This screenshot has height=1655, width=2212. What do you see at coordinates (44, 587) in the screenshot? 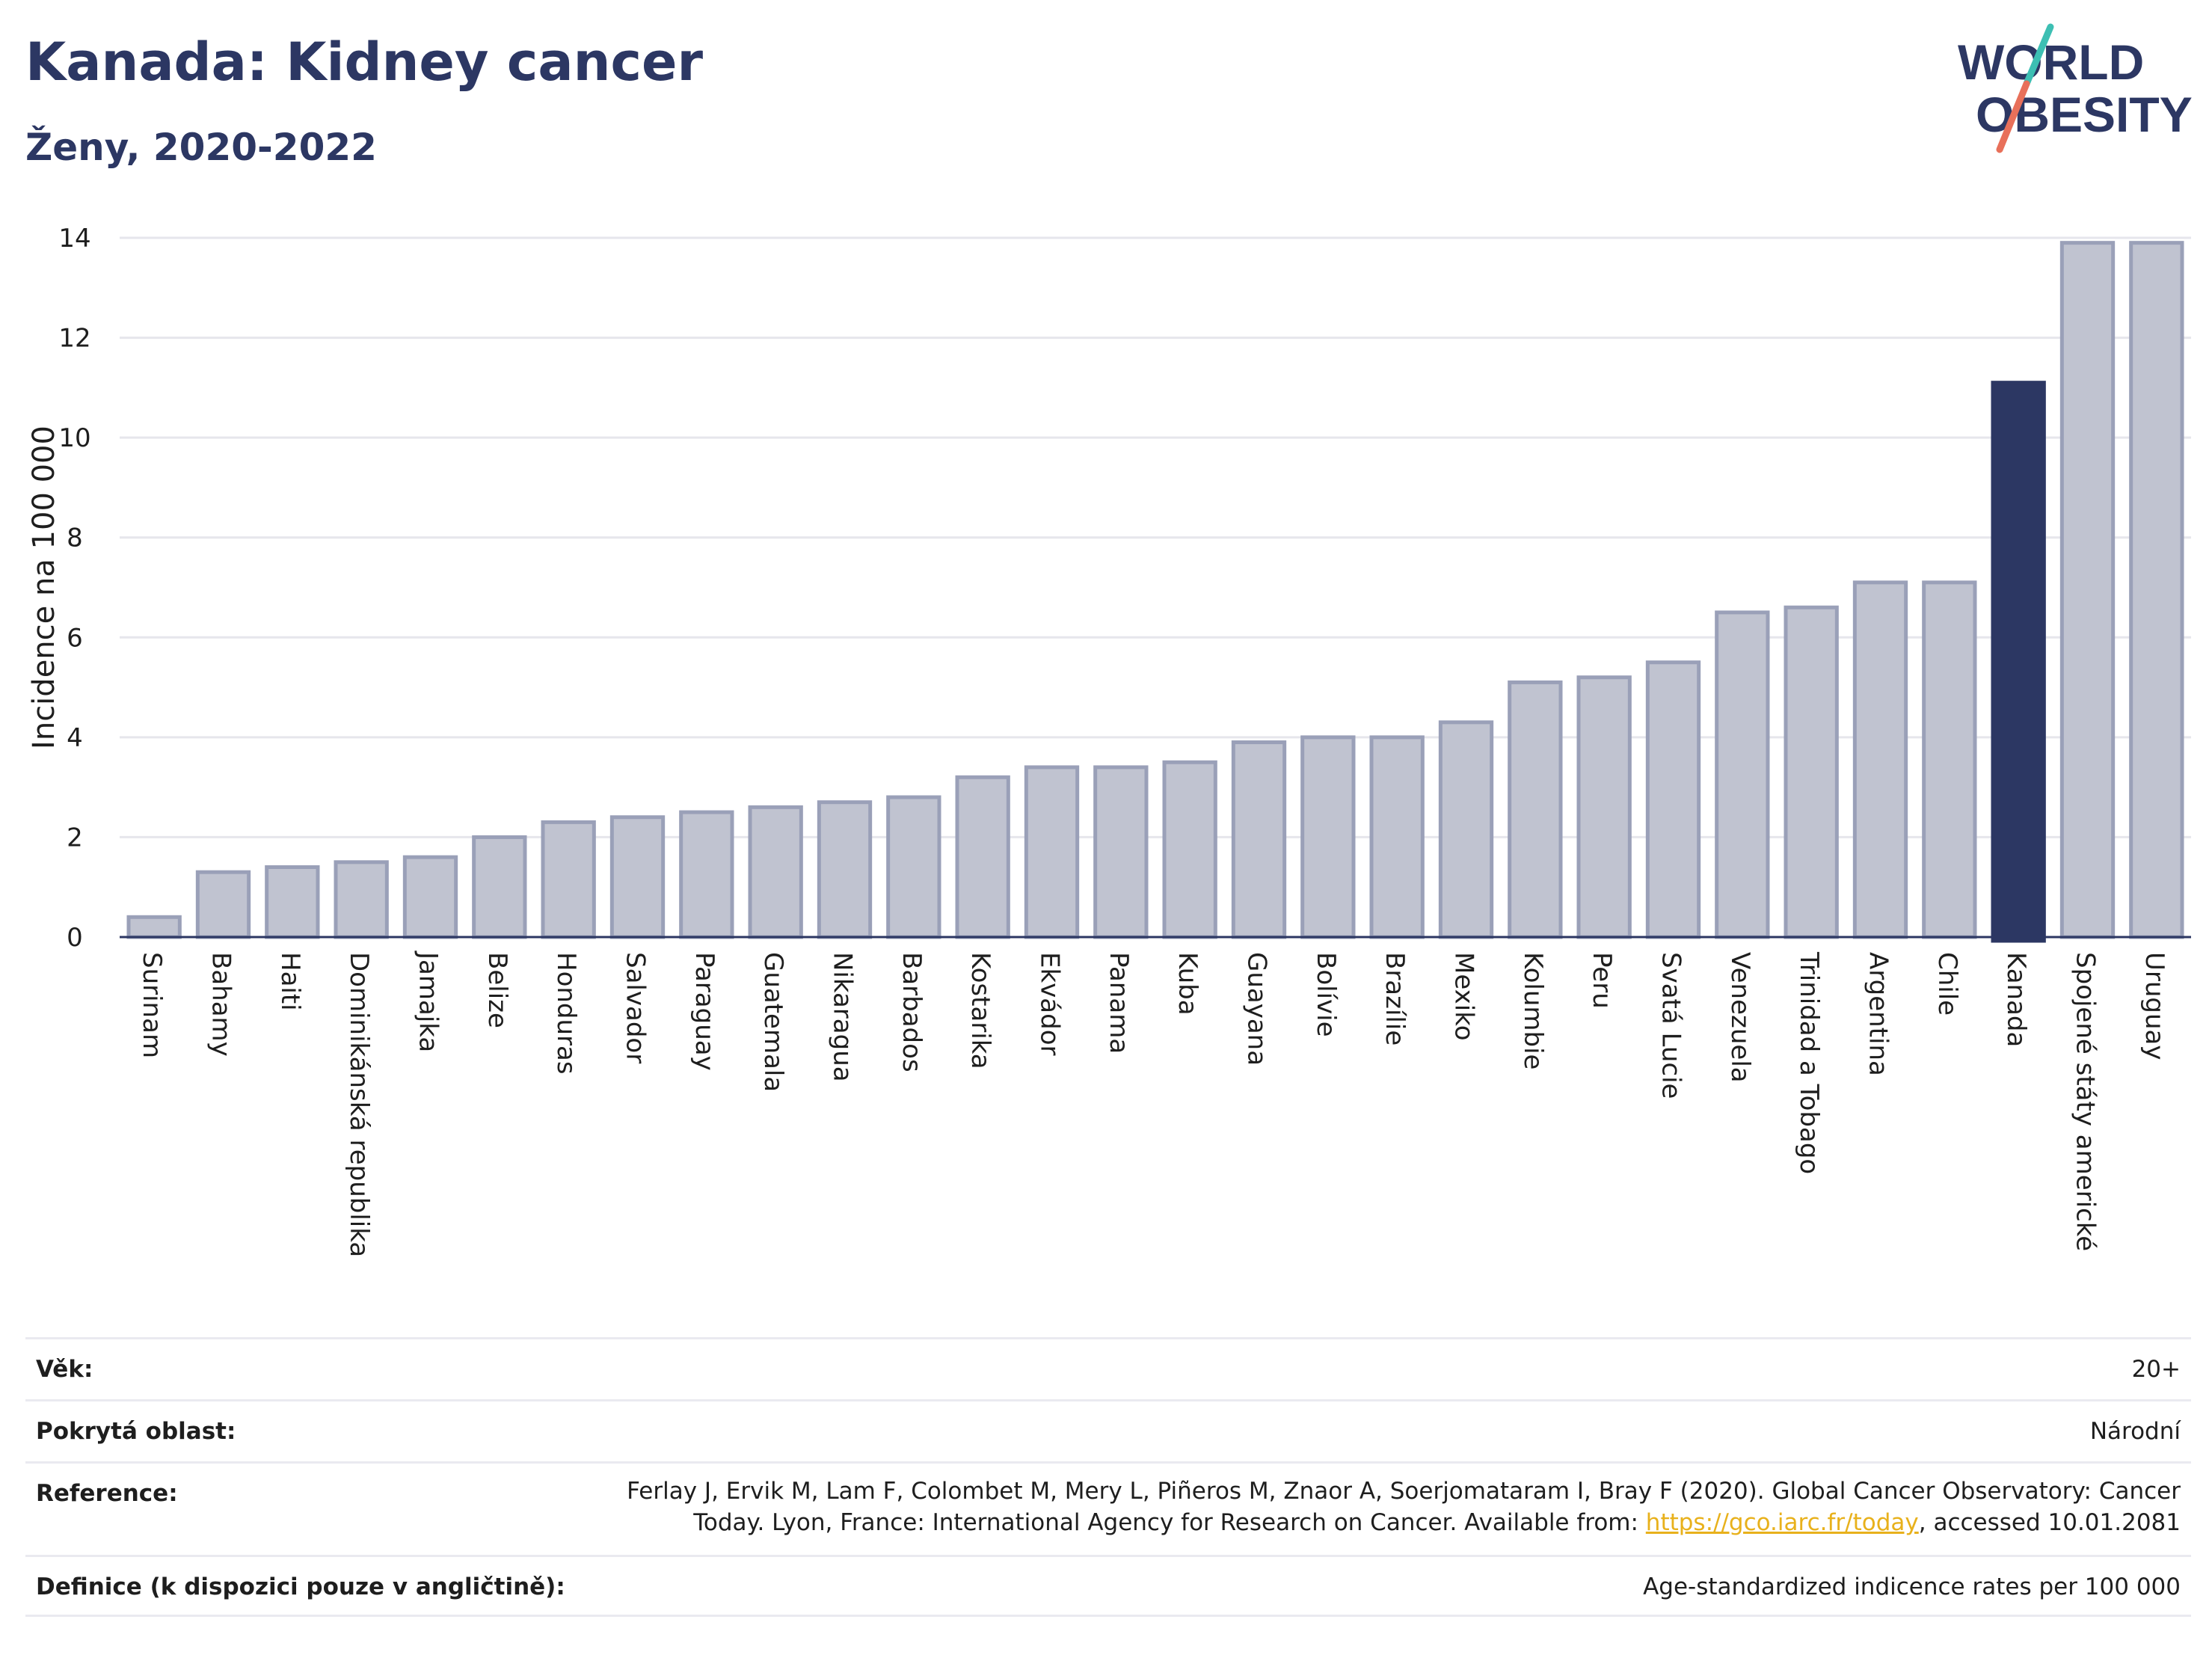
I see `y-axis-label: Incidence na 100 000` at bounding box center [44, 587].